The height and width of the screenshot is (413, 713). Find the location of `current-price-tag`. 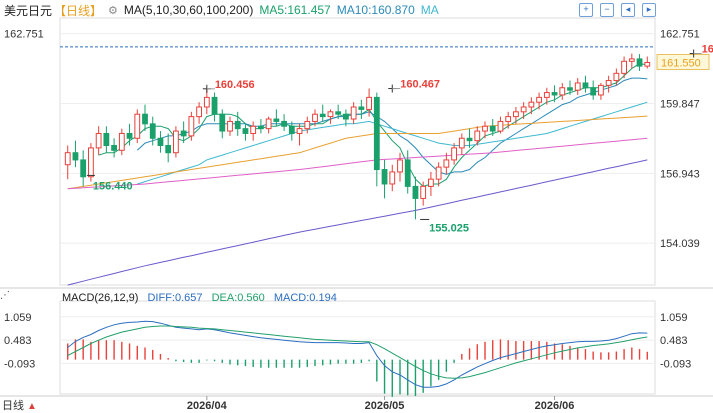

current-price-tag is located at coordinates (683, 62).